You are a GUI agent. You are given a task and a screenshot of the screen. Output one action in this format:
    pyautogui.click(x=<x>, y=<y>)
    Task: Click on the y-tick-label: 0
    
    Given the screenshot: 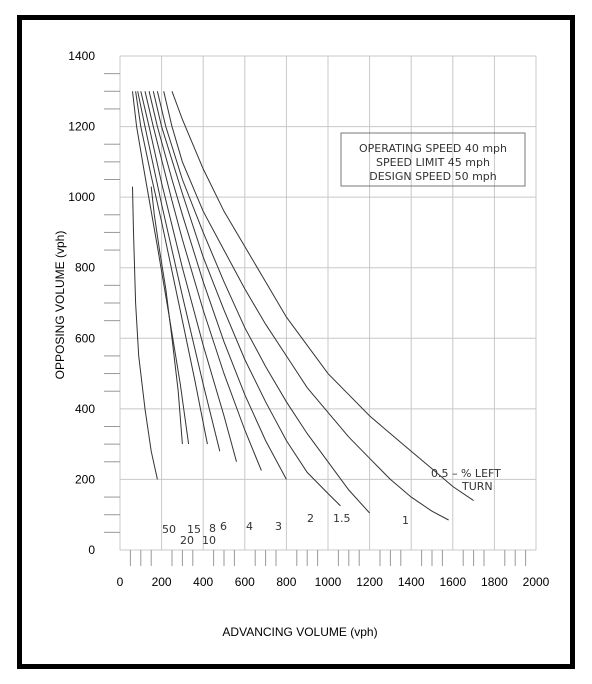 What is the action you would take?
    pyautogui.click(x=91, y=550)
    